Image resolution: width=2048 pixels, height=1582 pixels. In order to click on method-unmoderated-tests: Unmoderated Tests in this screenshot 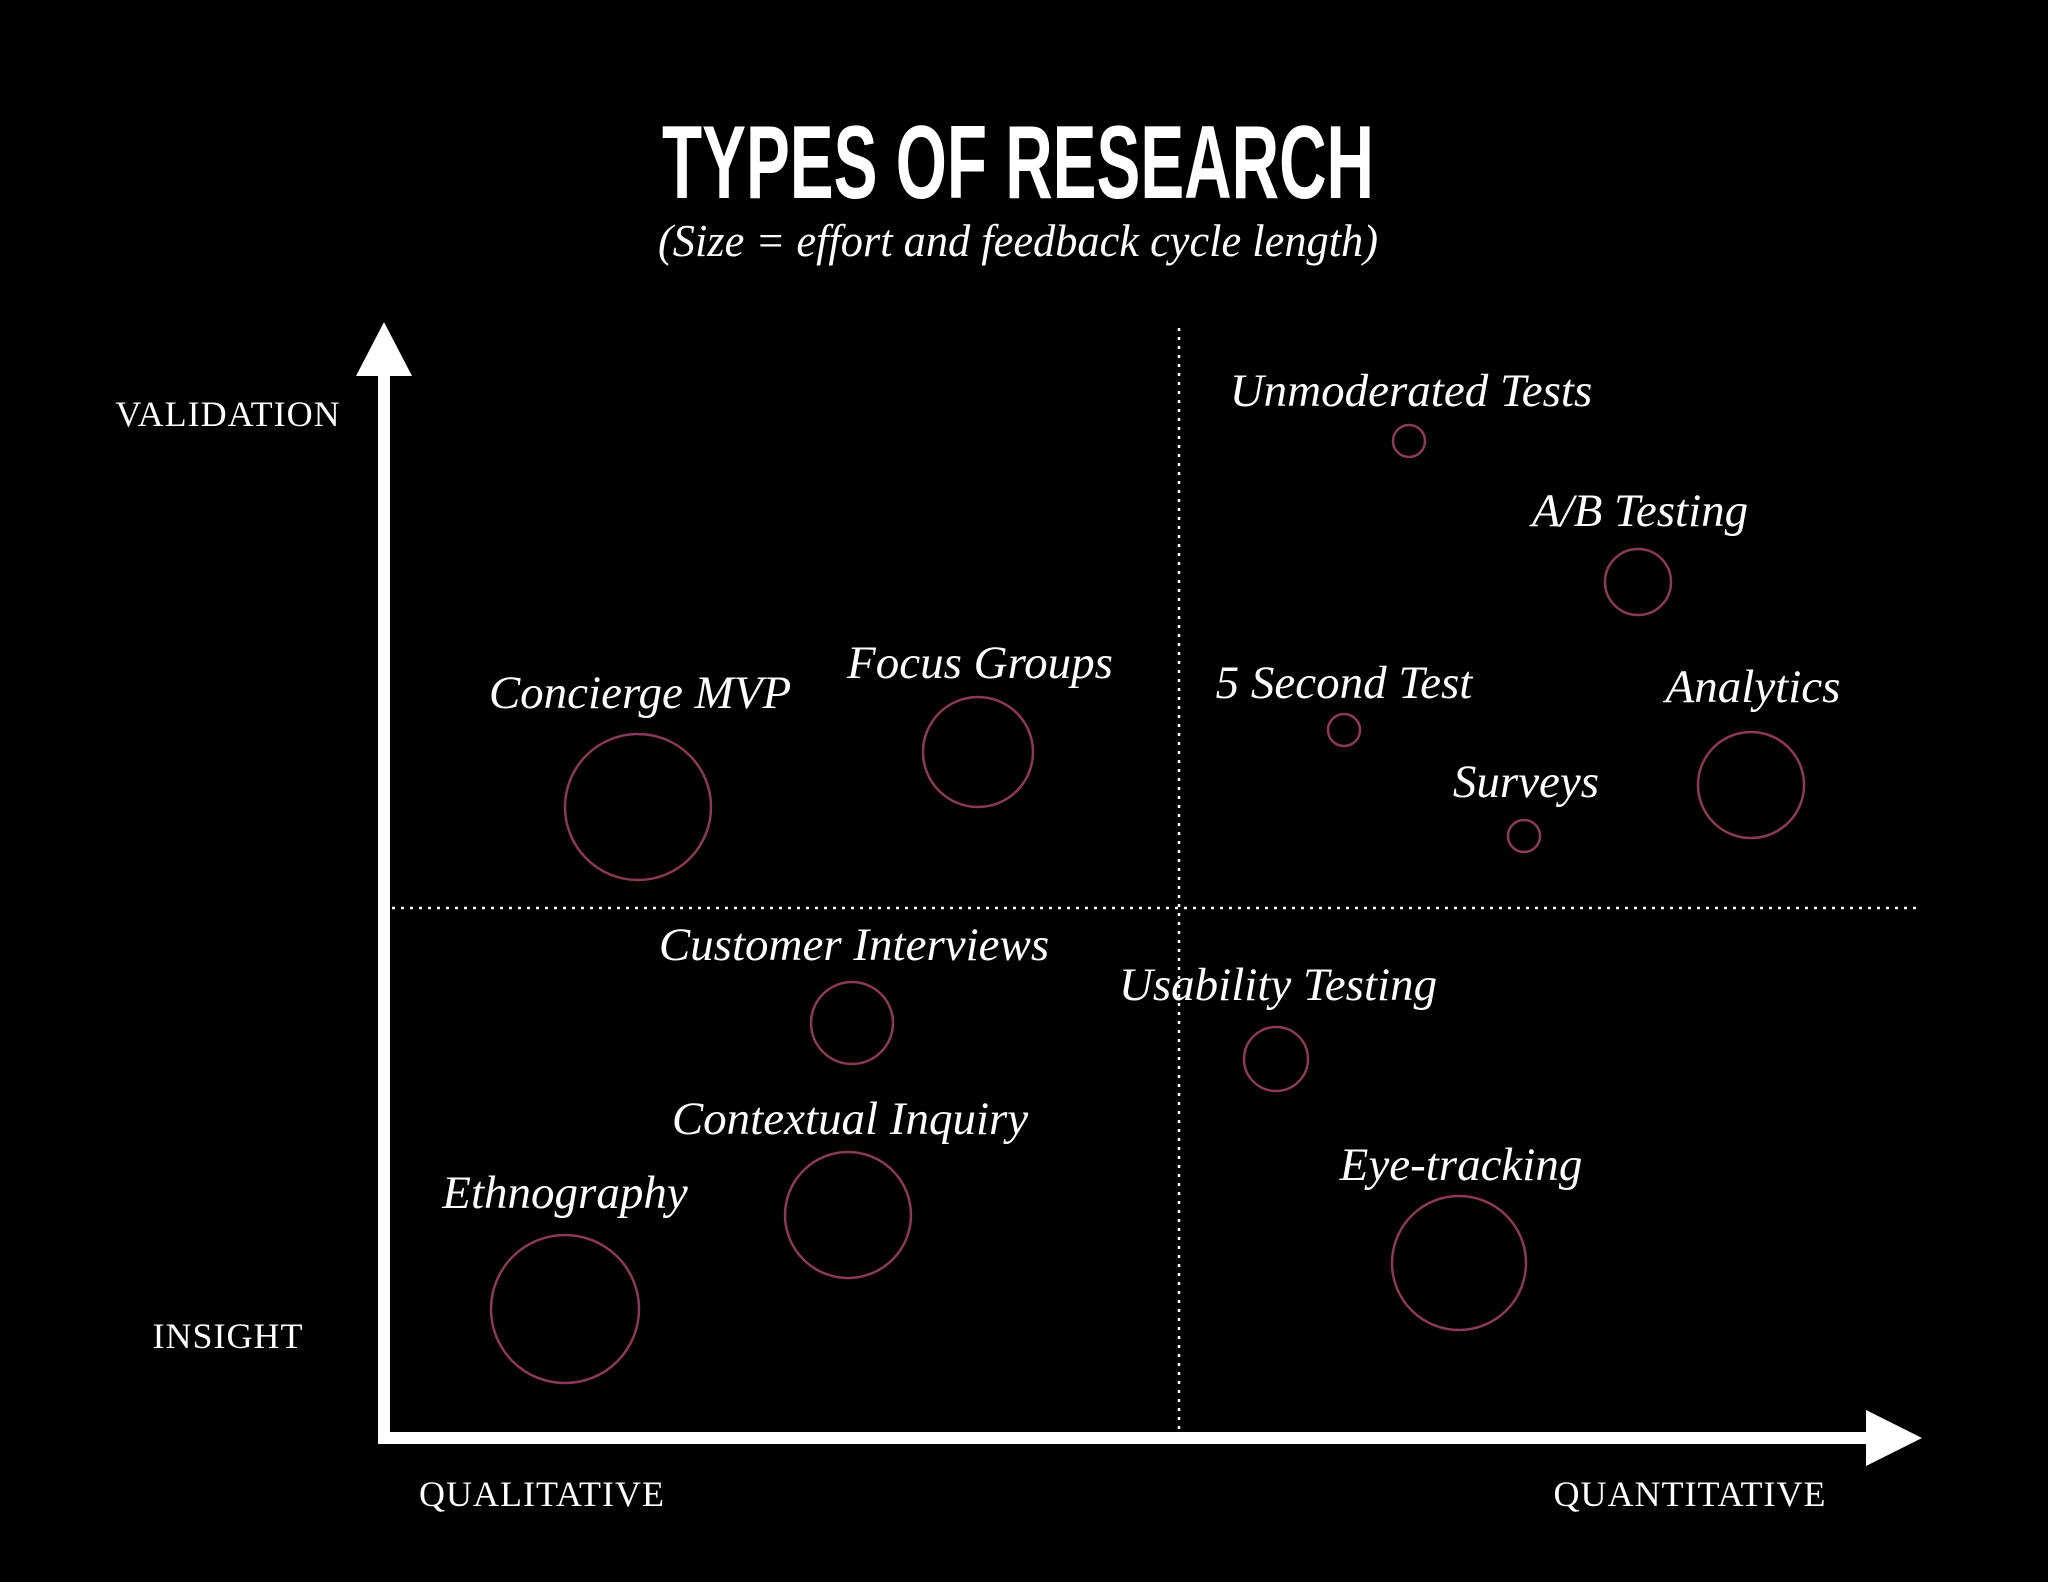, I will do `click(1411, 412)`.